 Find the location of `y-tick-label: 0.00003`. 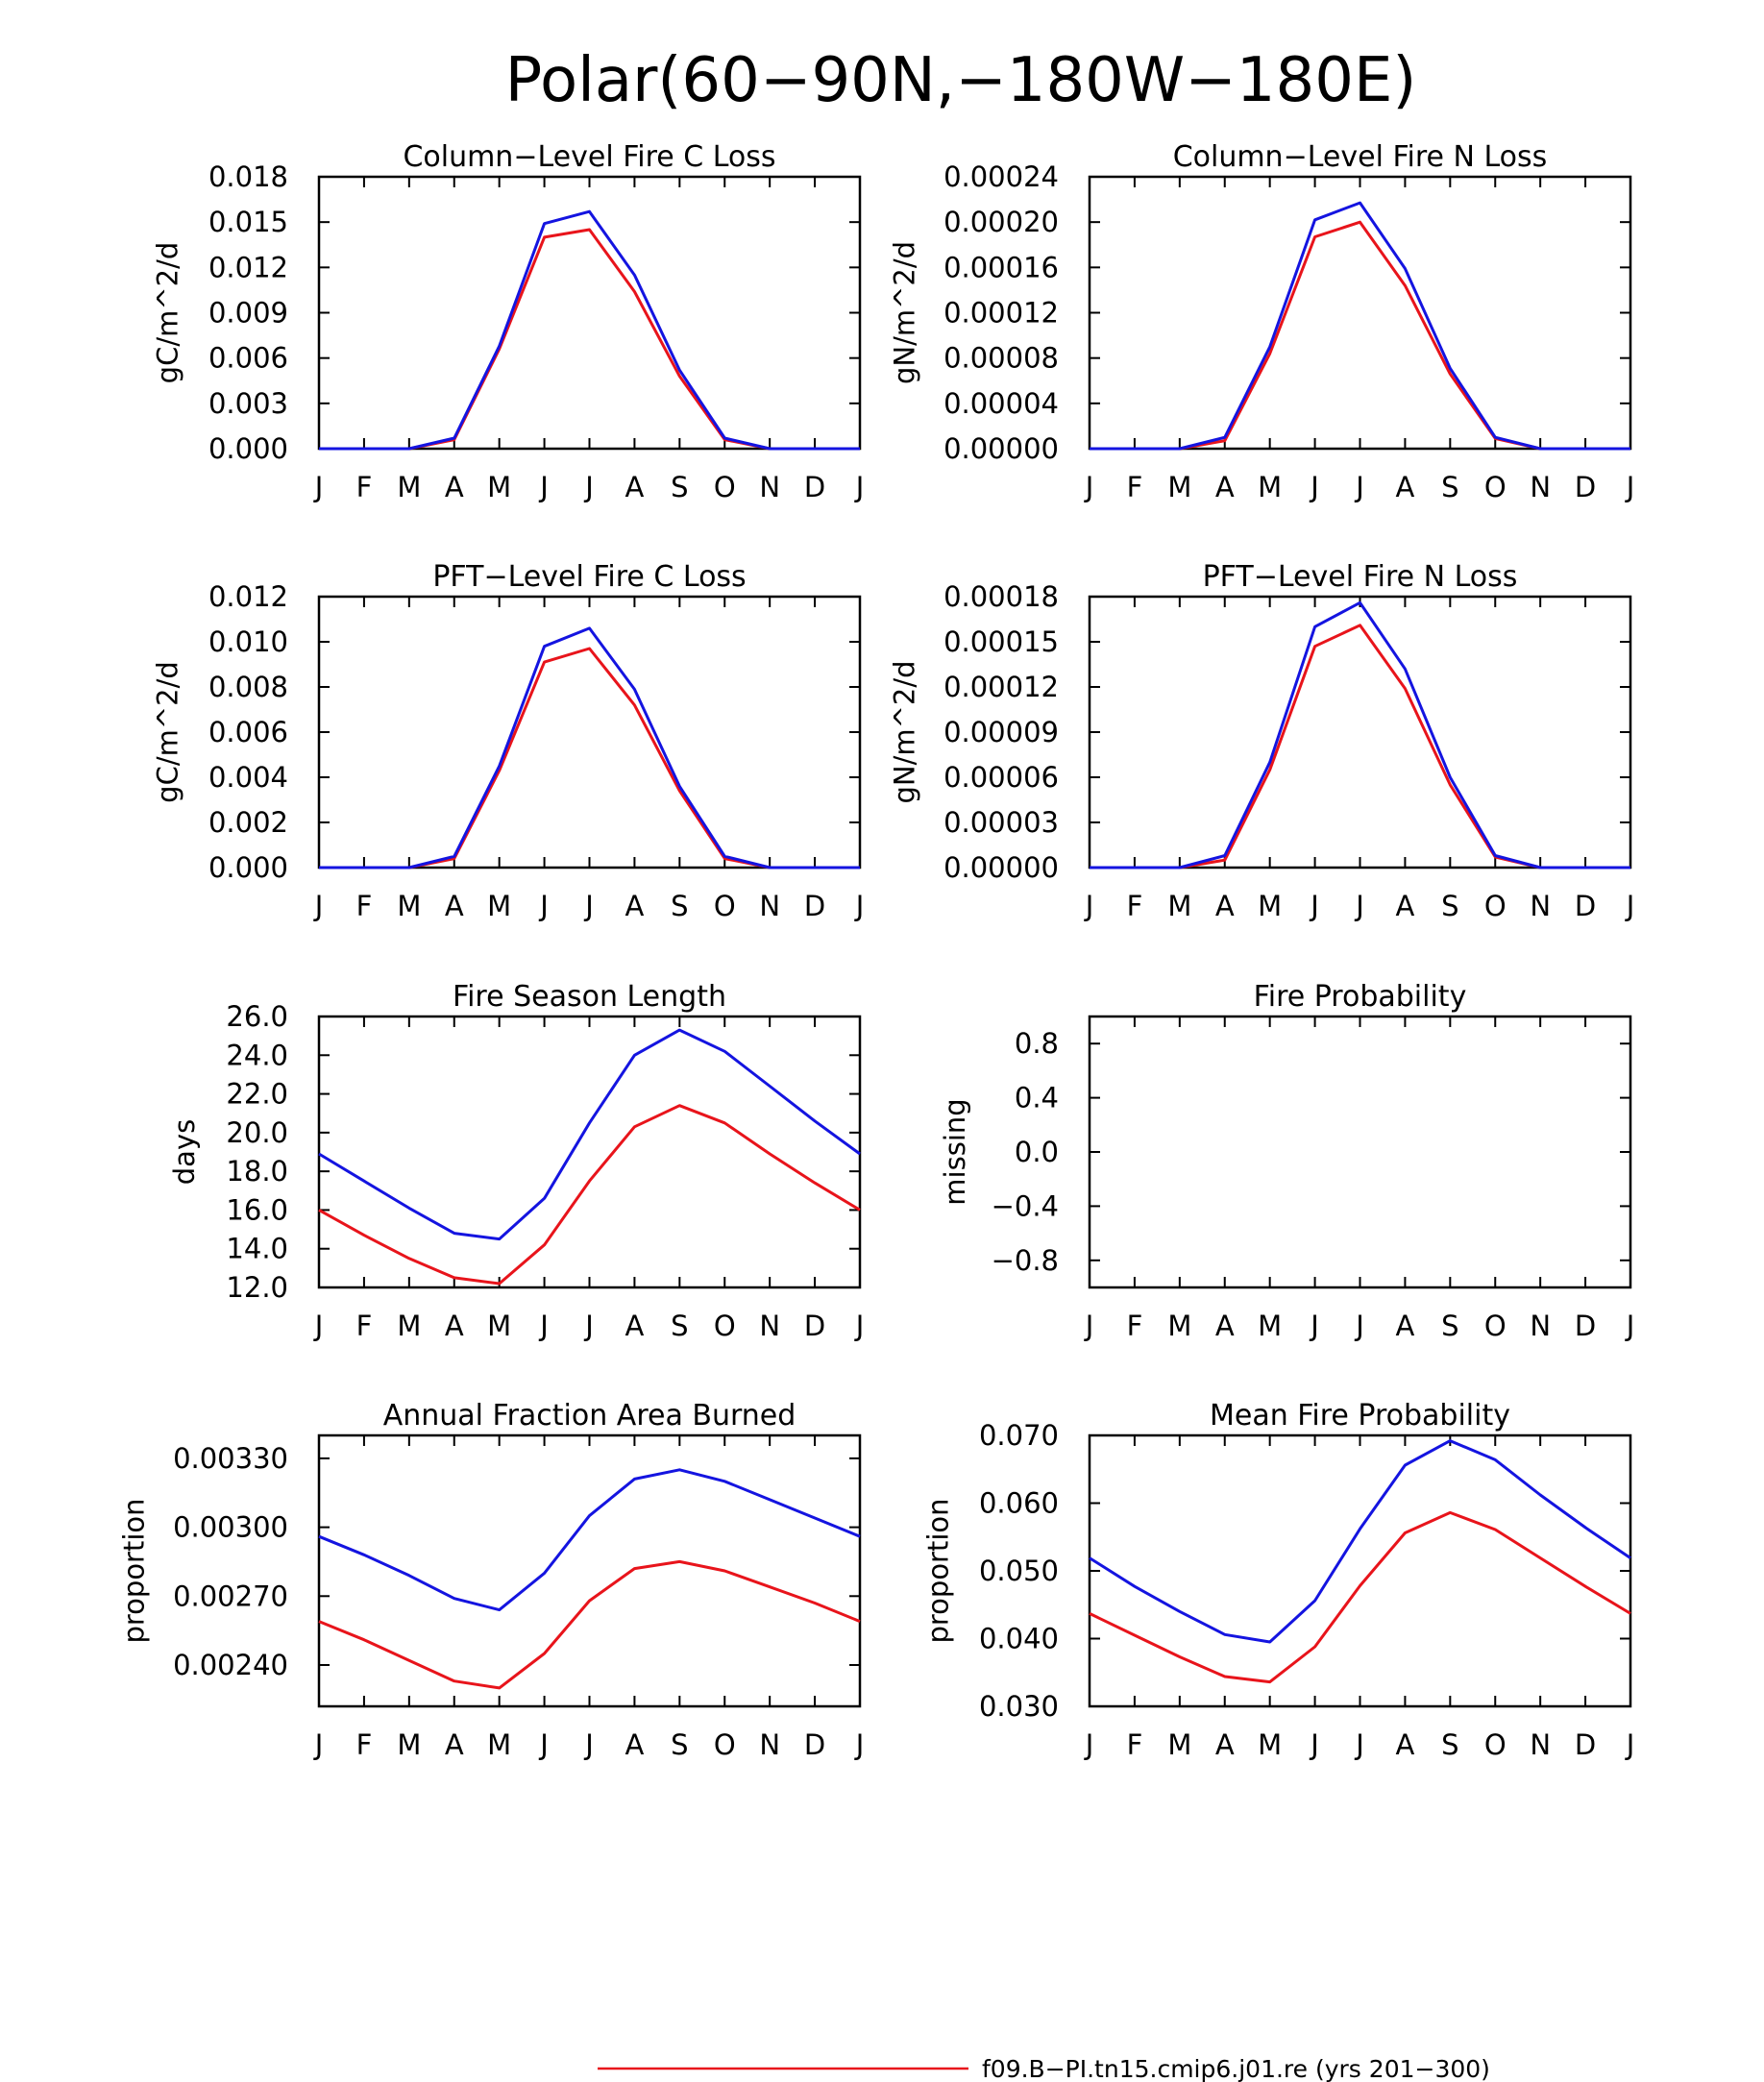

y-tick-label: 0.00003 is located at coordinates (1001, 822).